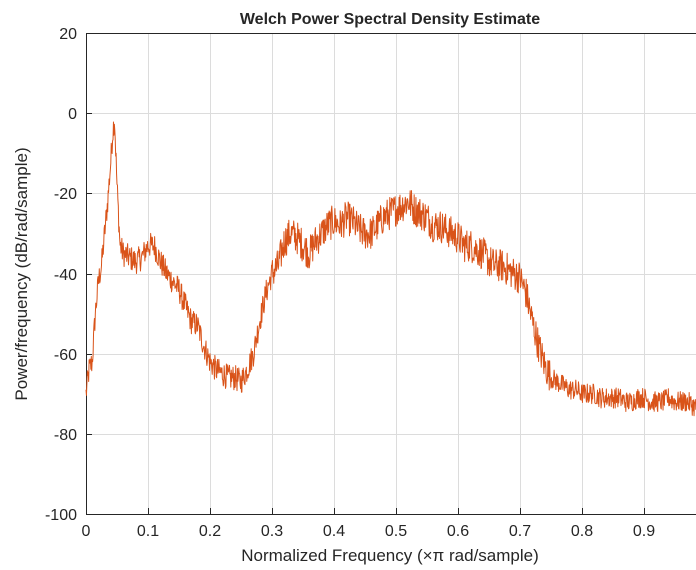 The image size is (696, 570). I want to click on x-tick-label: 0.2, so click(210, 531).